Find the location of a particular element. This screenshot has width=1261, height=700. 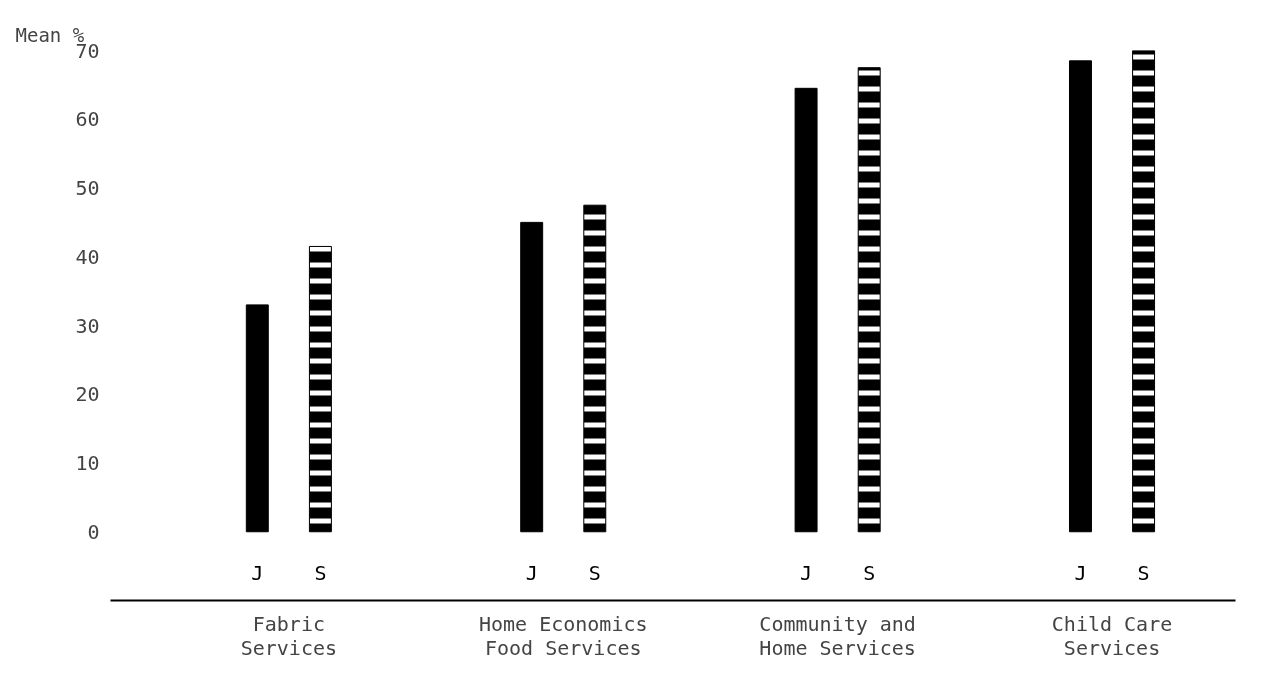

y-tick-label: 50 is located at coordinates (87, 188).